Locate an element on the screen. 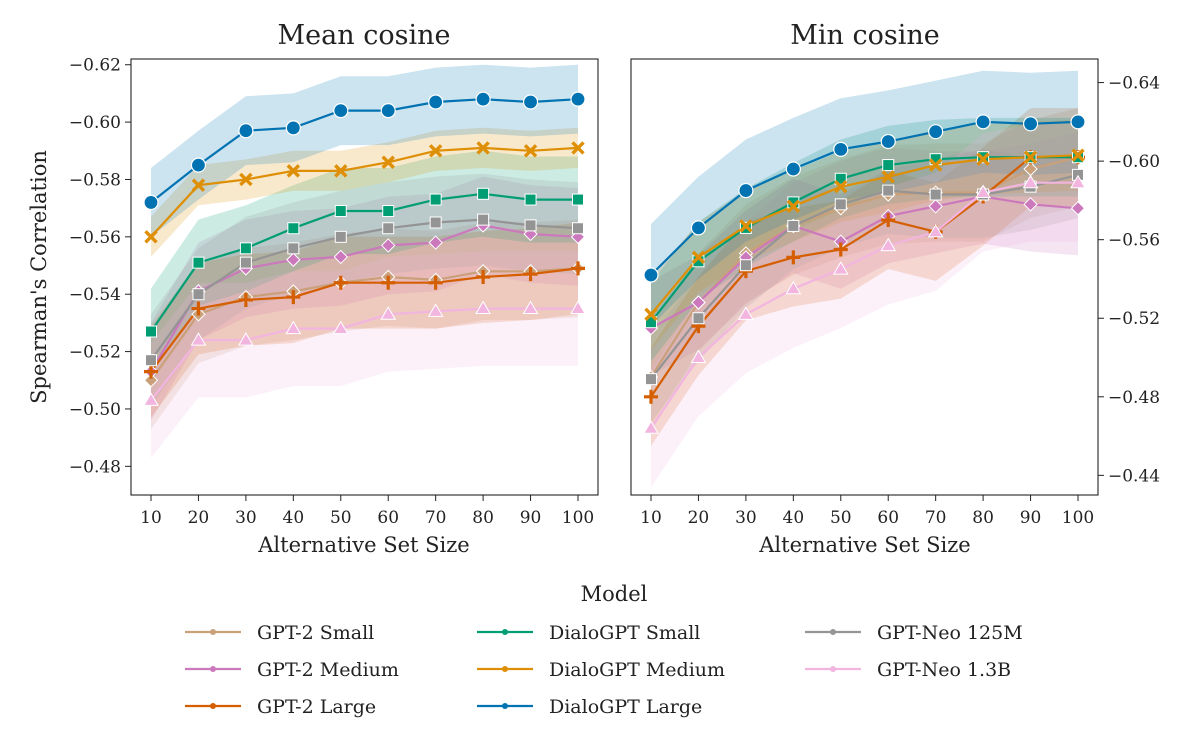 The height and width of the screenshot is (736, 1200). x-tick-label: 100 is located at coordinates (1078, 518).